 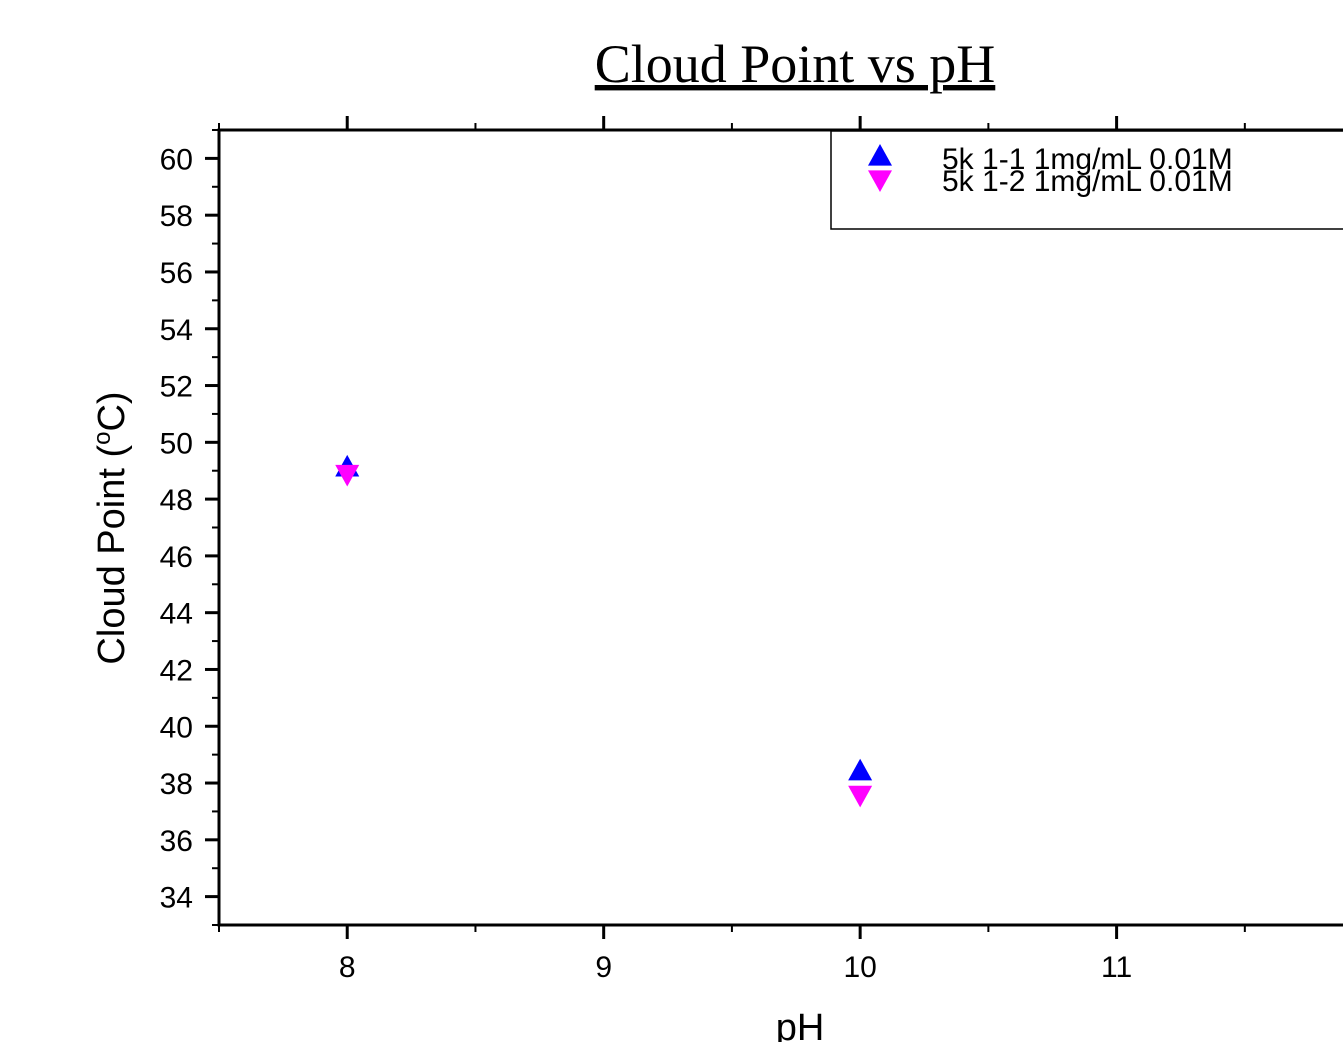 What do you see at coordinates (176, 159) in the screenshot?
I see `y-tick-label-13: 60` at bounding box center [176, 159].